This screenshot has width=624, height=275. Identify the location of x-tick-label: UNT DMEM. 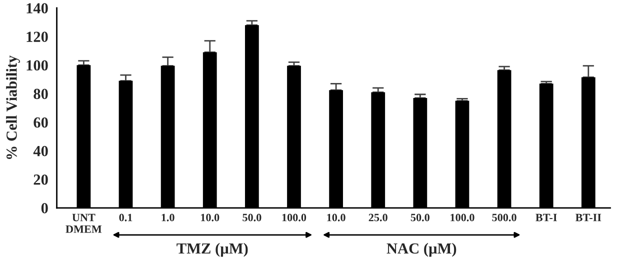
(84, 223).